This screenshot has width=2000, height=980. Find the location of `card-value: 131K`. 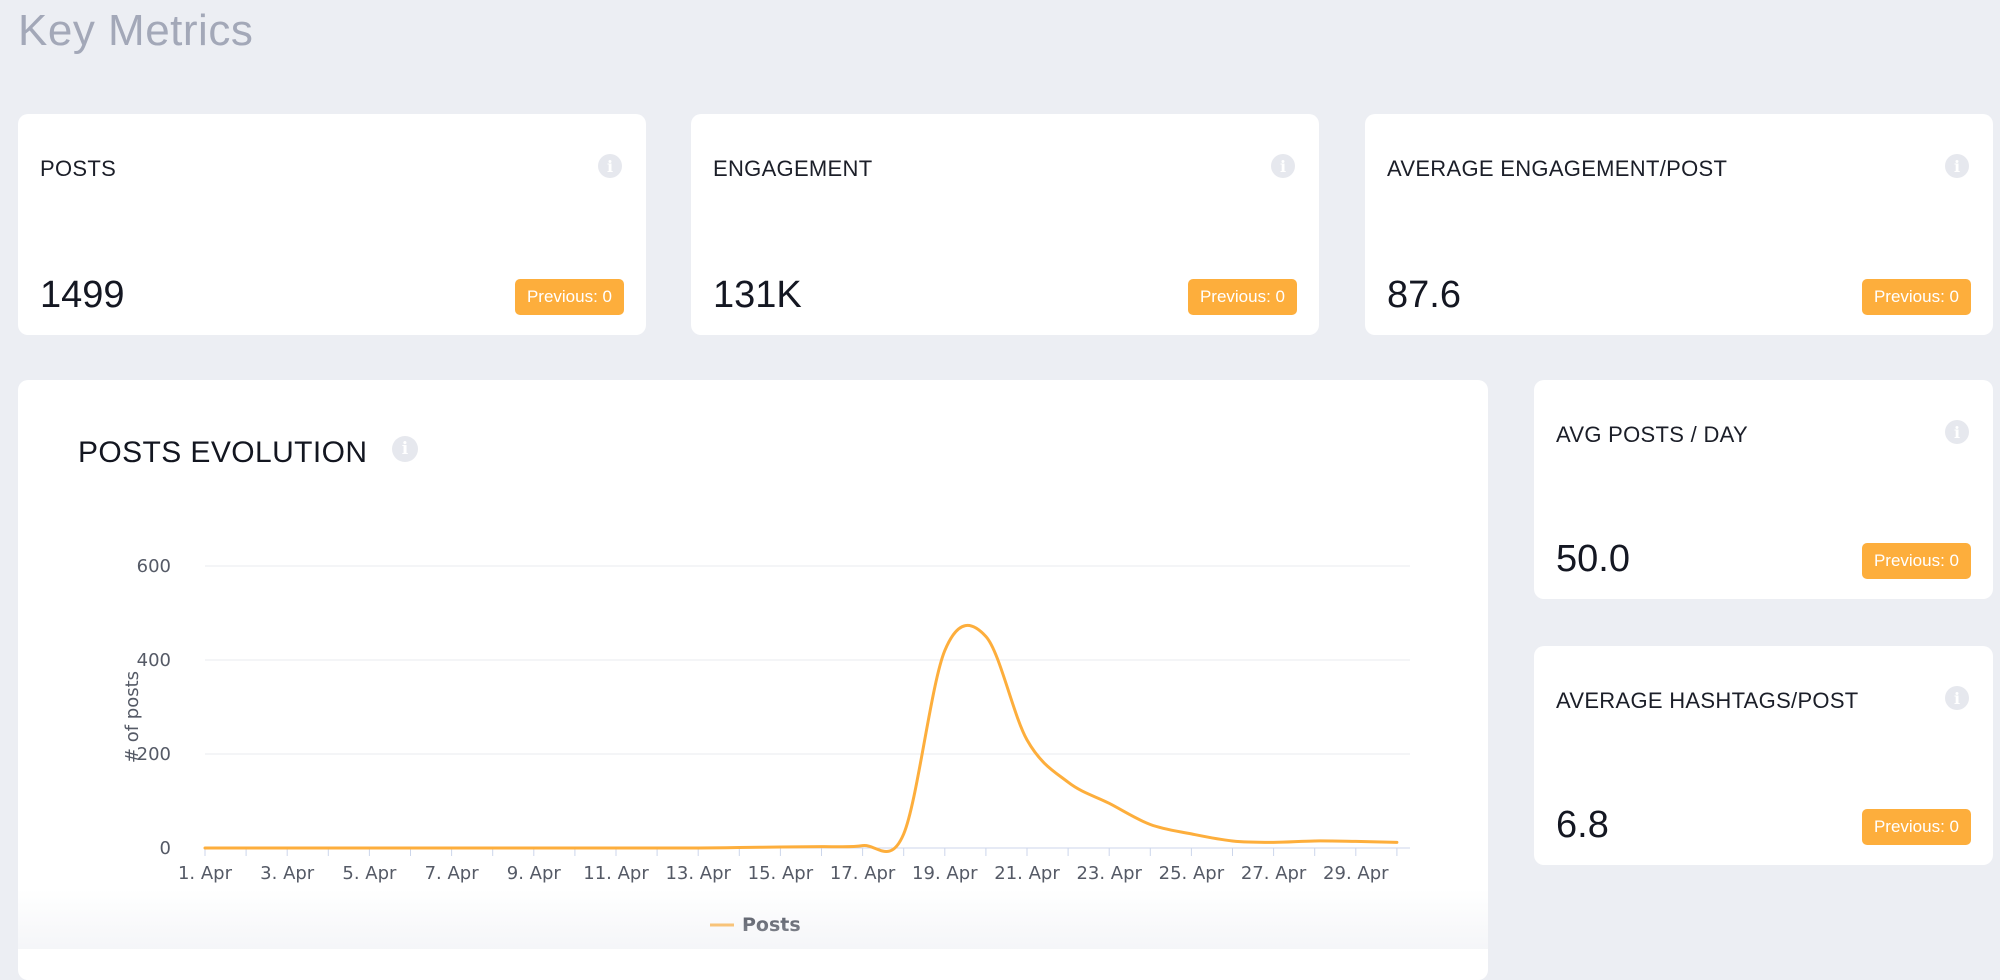

card-value: 131K is located at coordinates (757, 295).